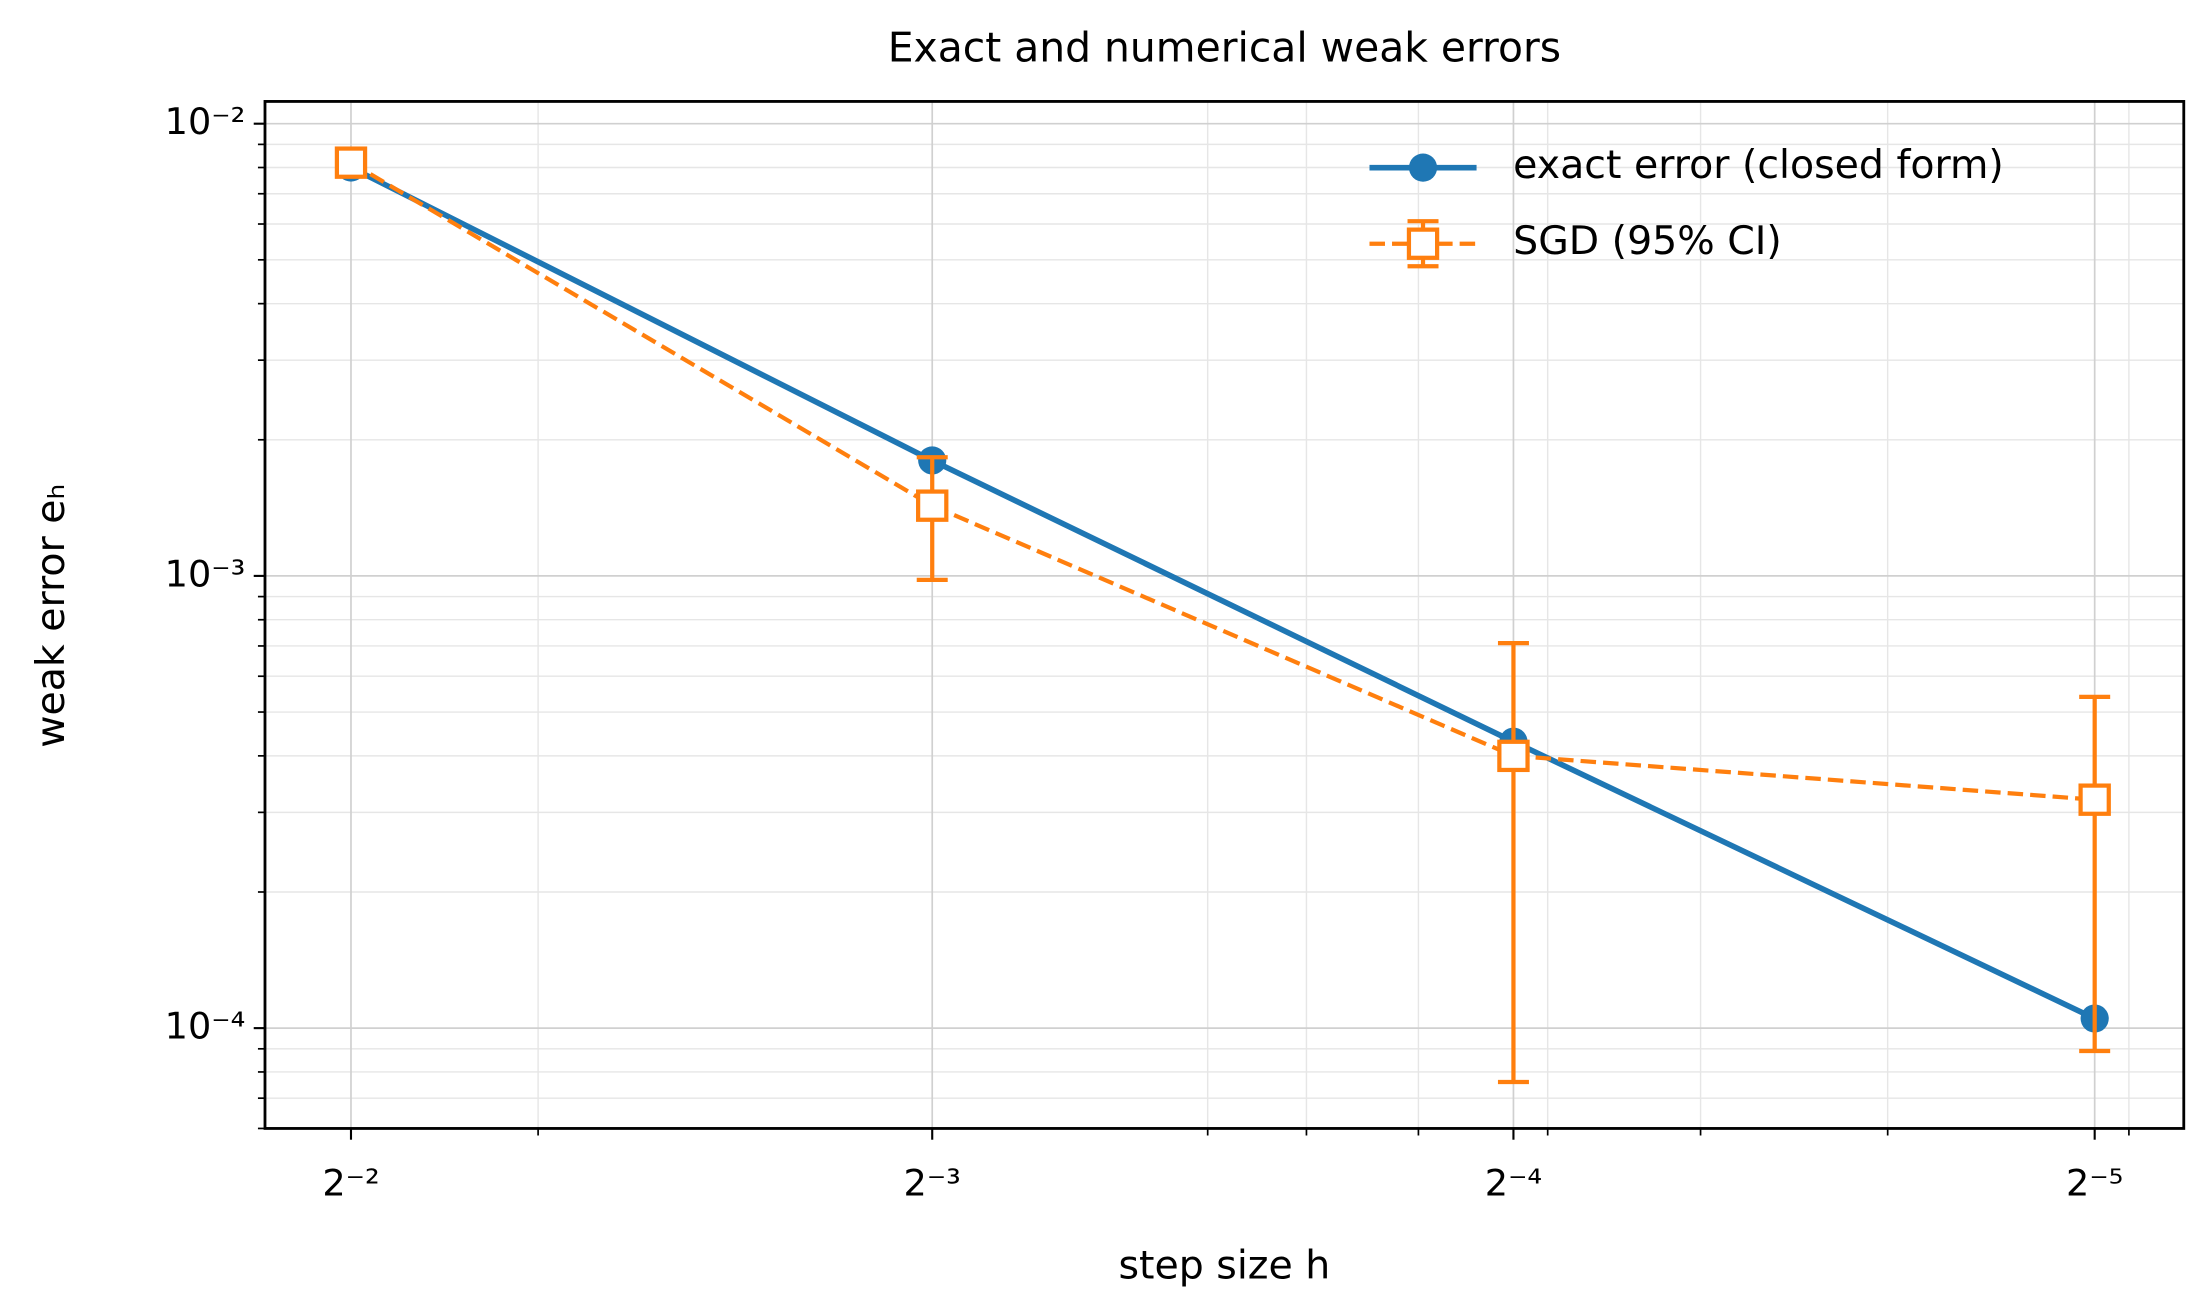 The width and height of the screenshot is (2198, 1313). Describe the element at coordinates (2094, 1182) in the screenshot. I see `x-tick-label: 2⁻⁵` at that location.